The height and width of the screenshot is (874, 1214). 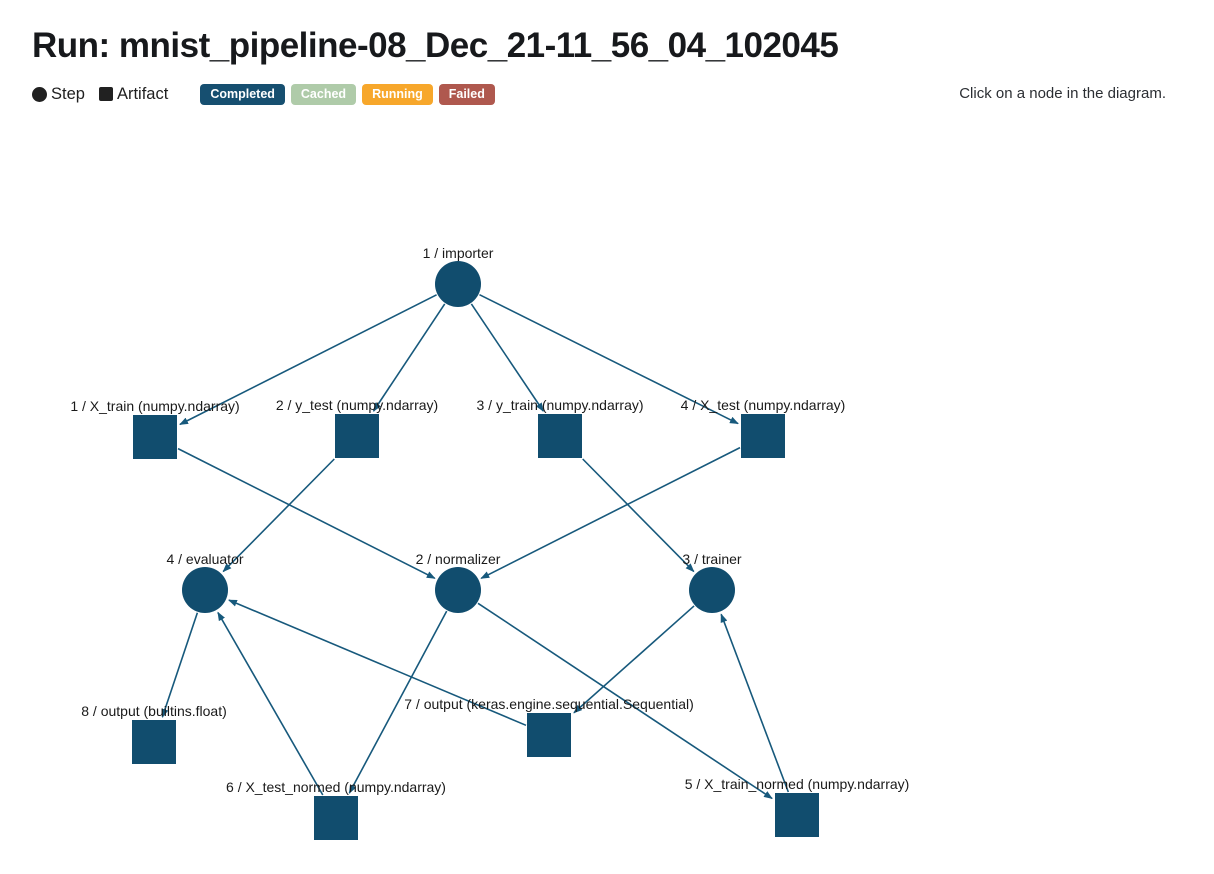 I want to click on edge-x_test_normed-to-evaluator, so click(x=270, y=703).